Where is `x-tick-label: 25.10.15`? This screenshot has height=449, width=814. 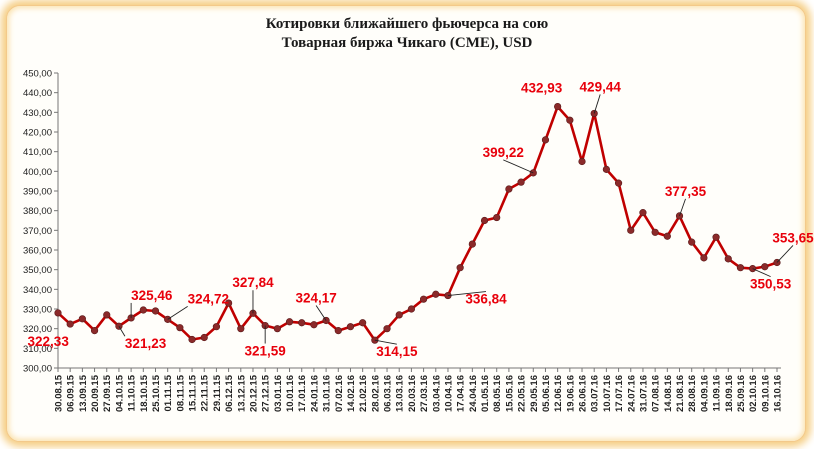 x-tick-label: 25.10.15 is located at coordinates (156, 393).